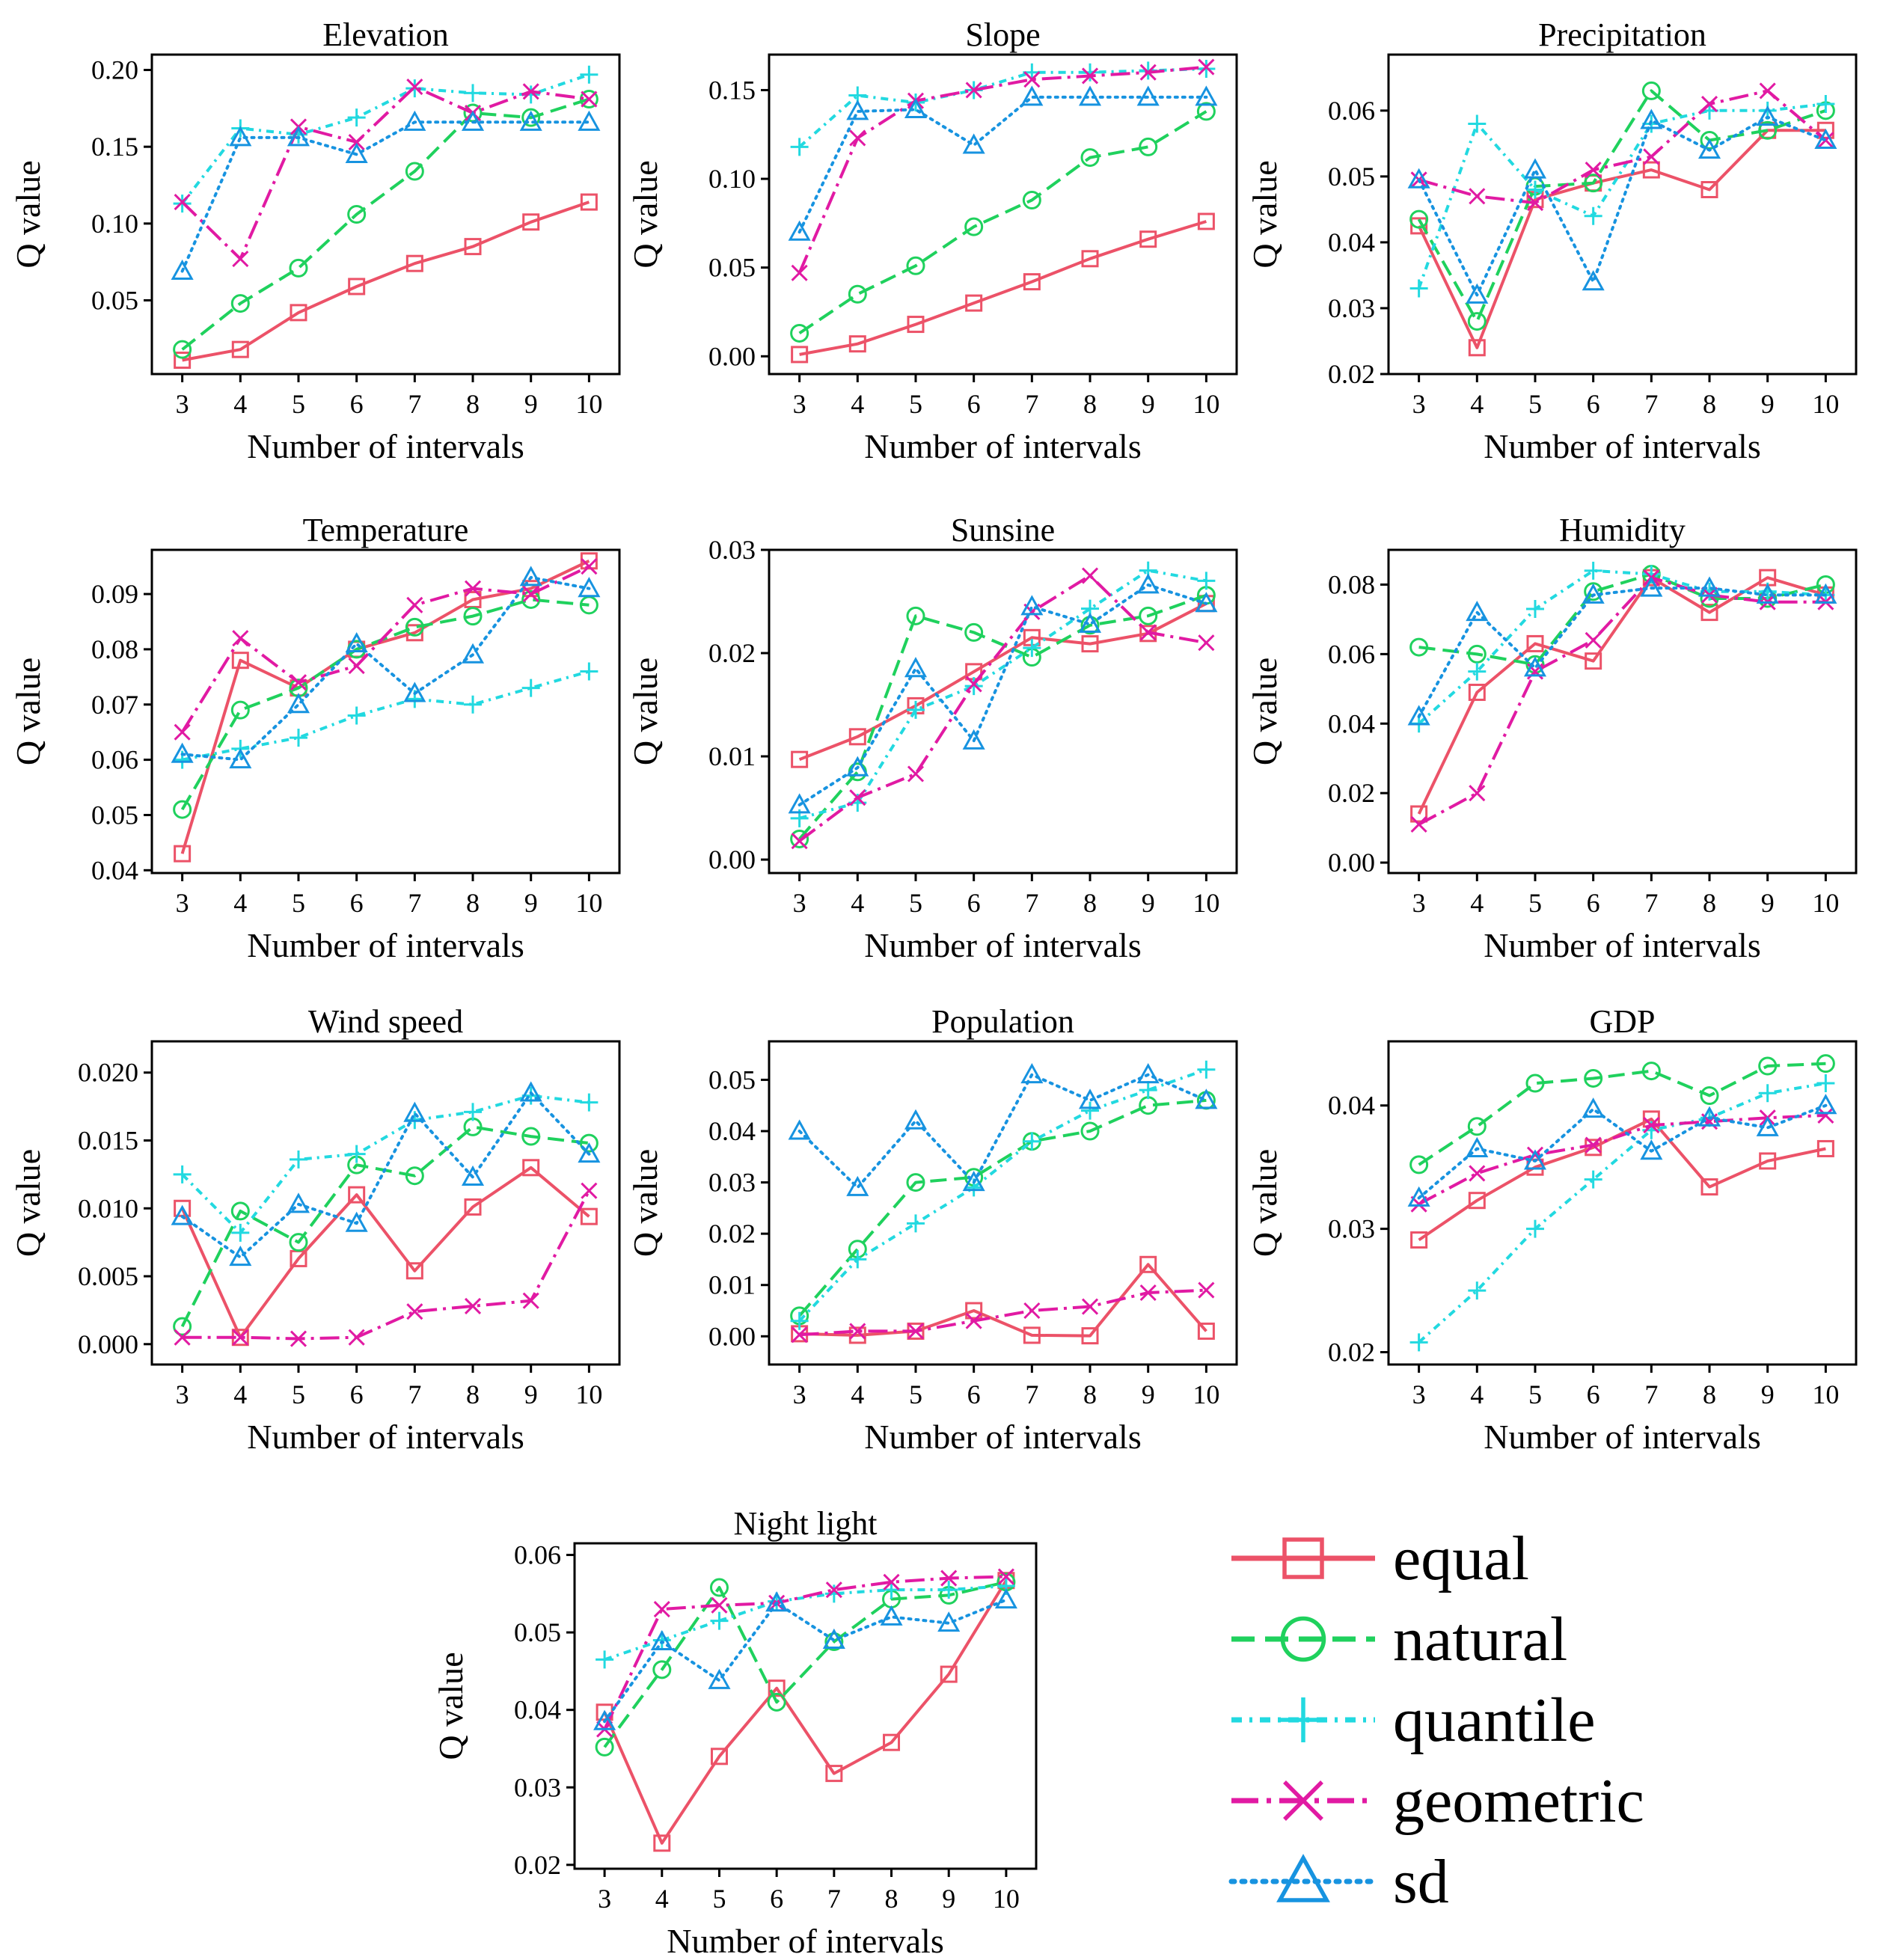  Describe the element at coordinates (385, 1021) in the screenshot. I see `panel-title: Wind speed` at that location.